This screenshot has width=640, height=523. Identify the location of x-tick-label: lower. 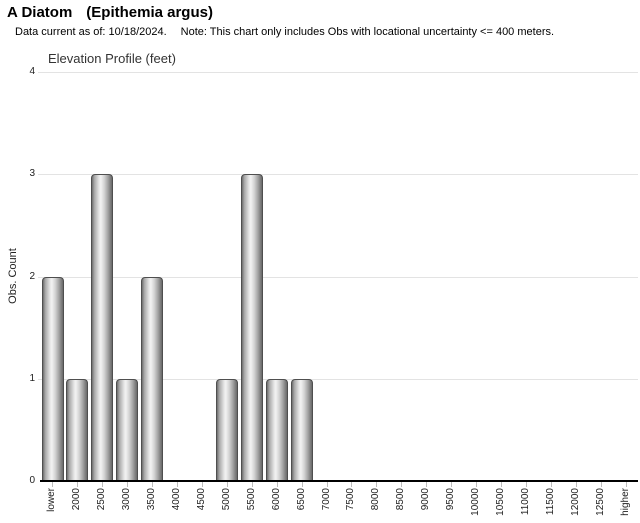
(51, 500).